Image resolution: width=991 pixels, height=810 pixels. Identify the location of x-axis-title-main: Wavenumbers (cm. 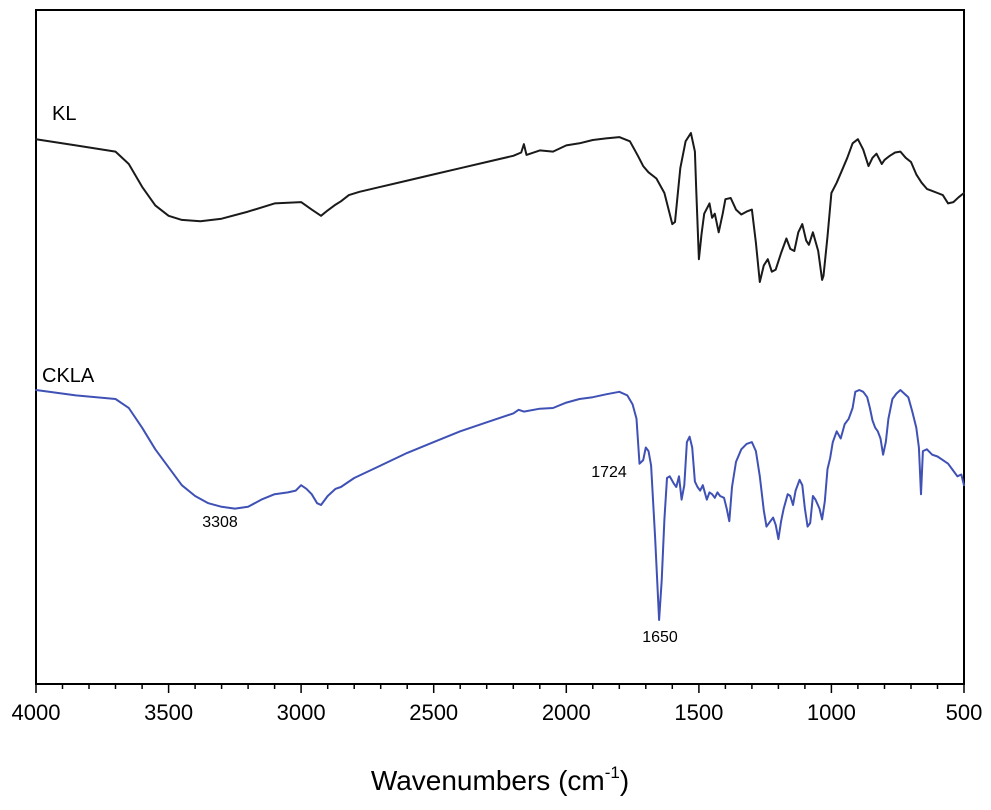
(488, 780).